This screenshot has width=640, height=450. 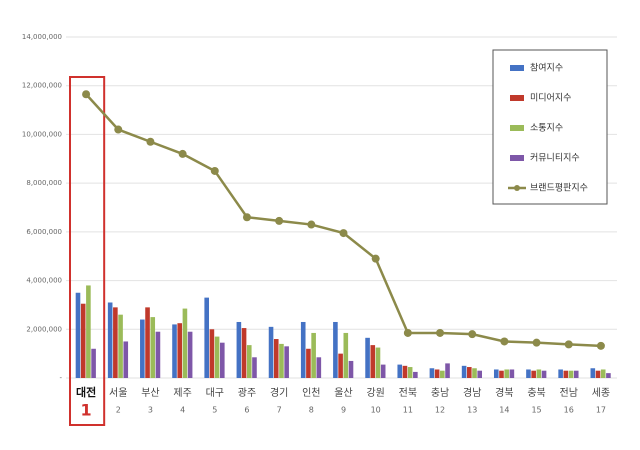 What do you see at coordinates (536, 393) in the screenshot?
I see `category-label: 충북` at bounding box center [536, 393].